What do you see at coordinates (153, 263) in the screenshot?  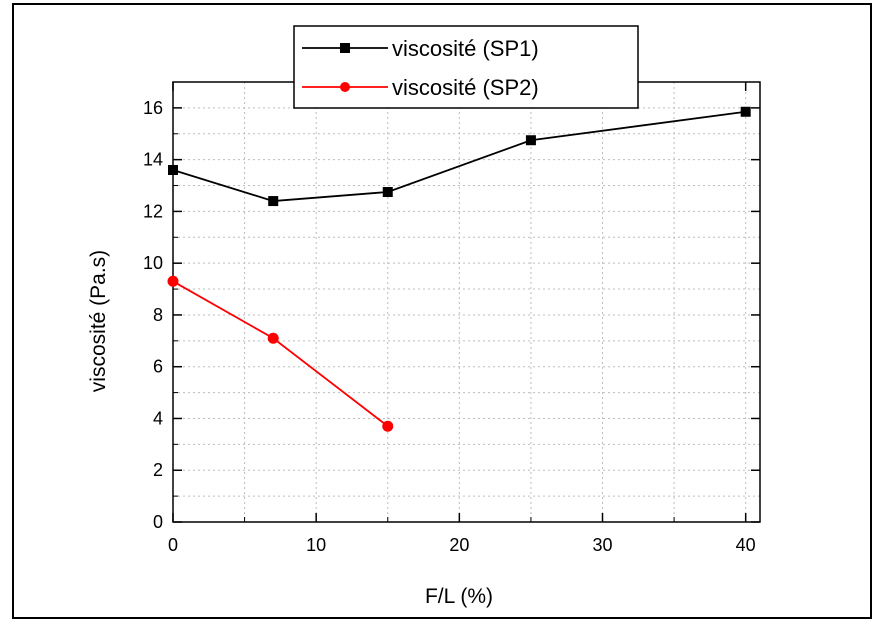 I see `y-tick-label: 10` at bounding box center [153, 263].